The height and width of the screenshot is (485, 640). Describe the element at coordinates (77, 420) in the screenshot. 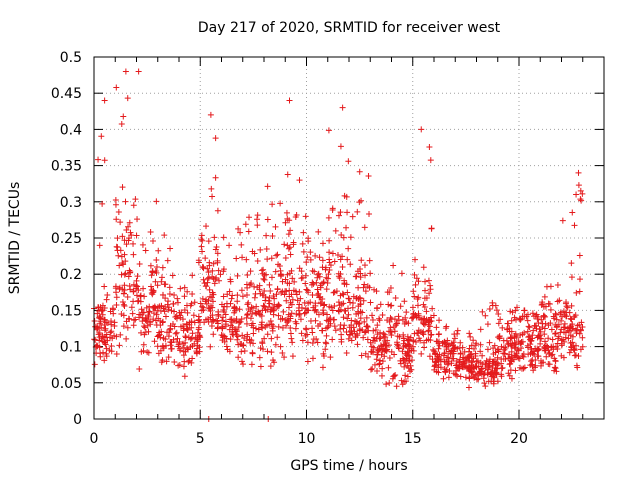

I see `y-tick-label: 0` at that location.